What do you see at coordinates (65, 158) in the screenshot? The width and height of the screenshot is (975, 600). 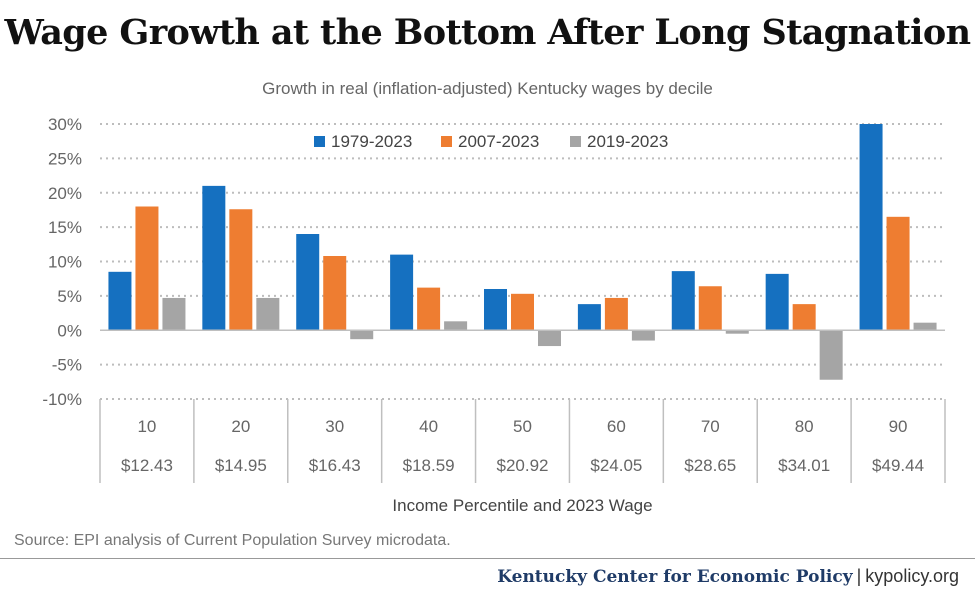 I see `y-tick-label: 25%` at bounding box center [65, 158].